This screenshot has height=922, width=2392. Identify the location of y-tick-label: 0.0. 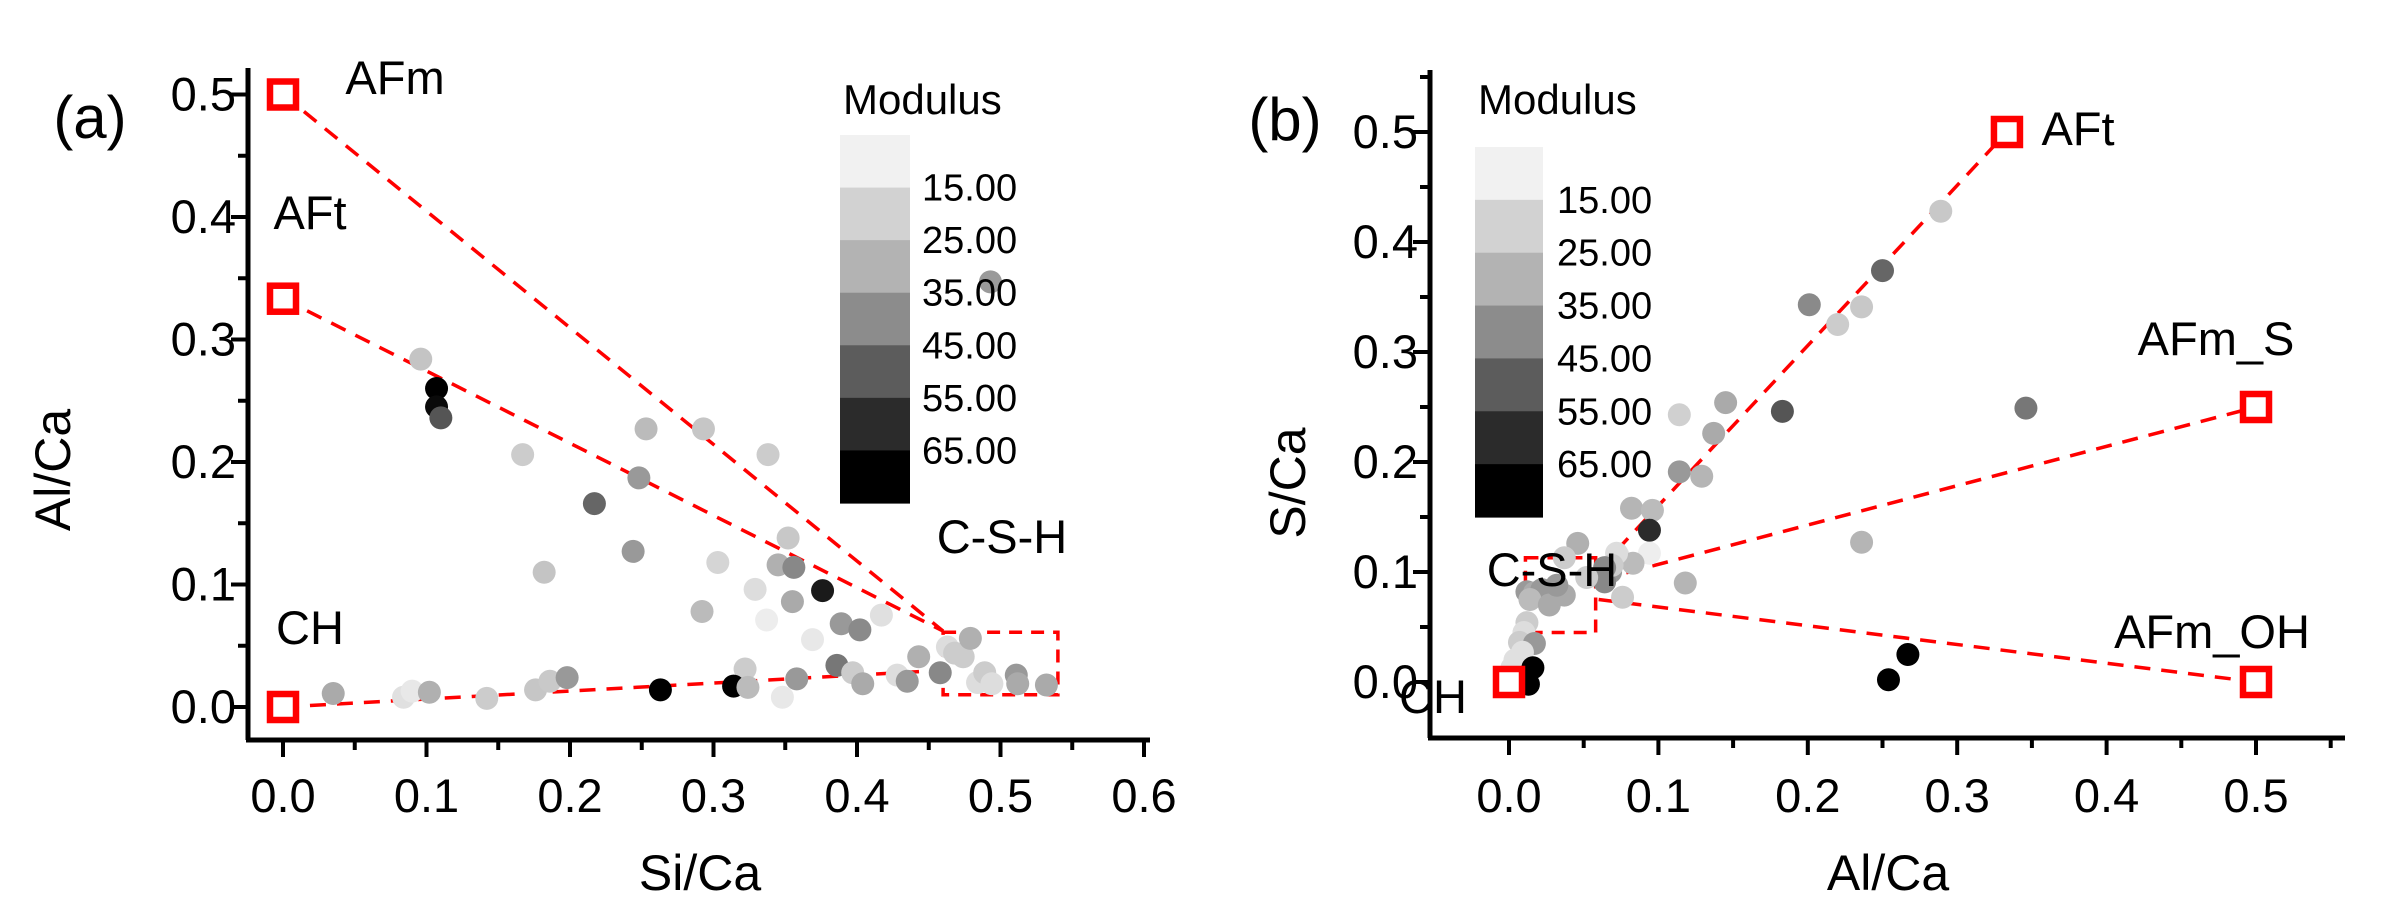
(1385, 681).